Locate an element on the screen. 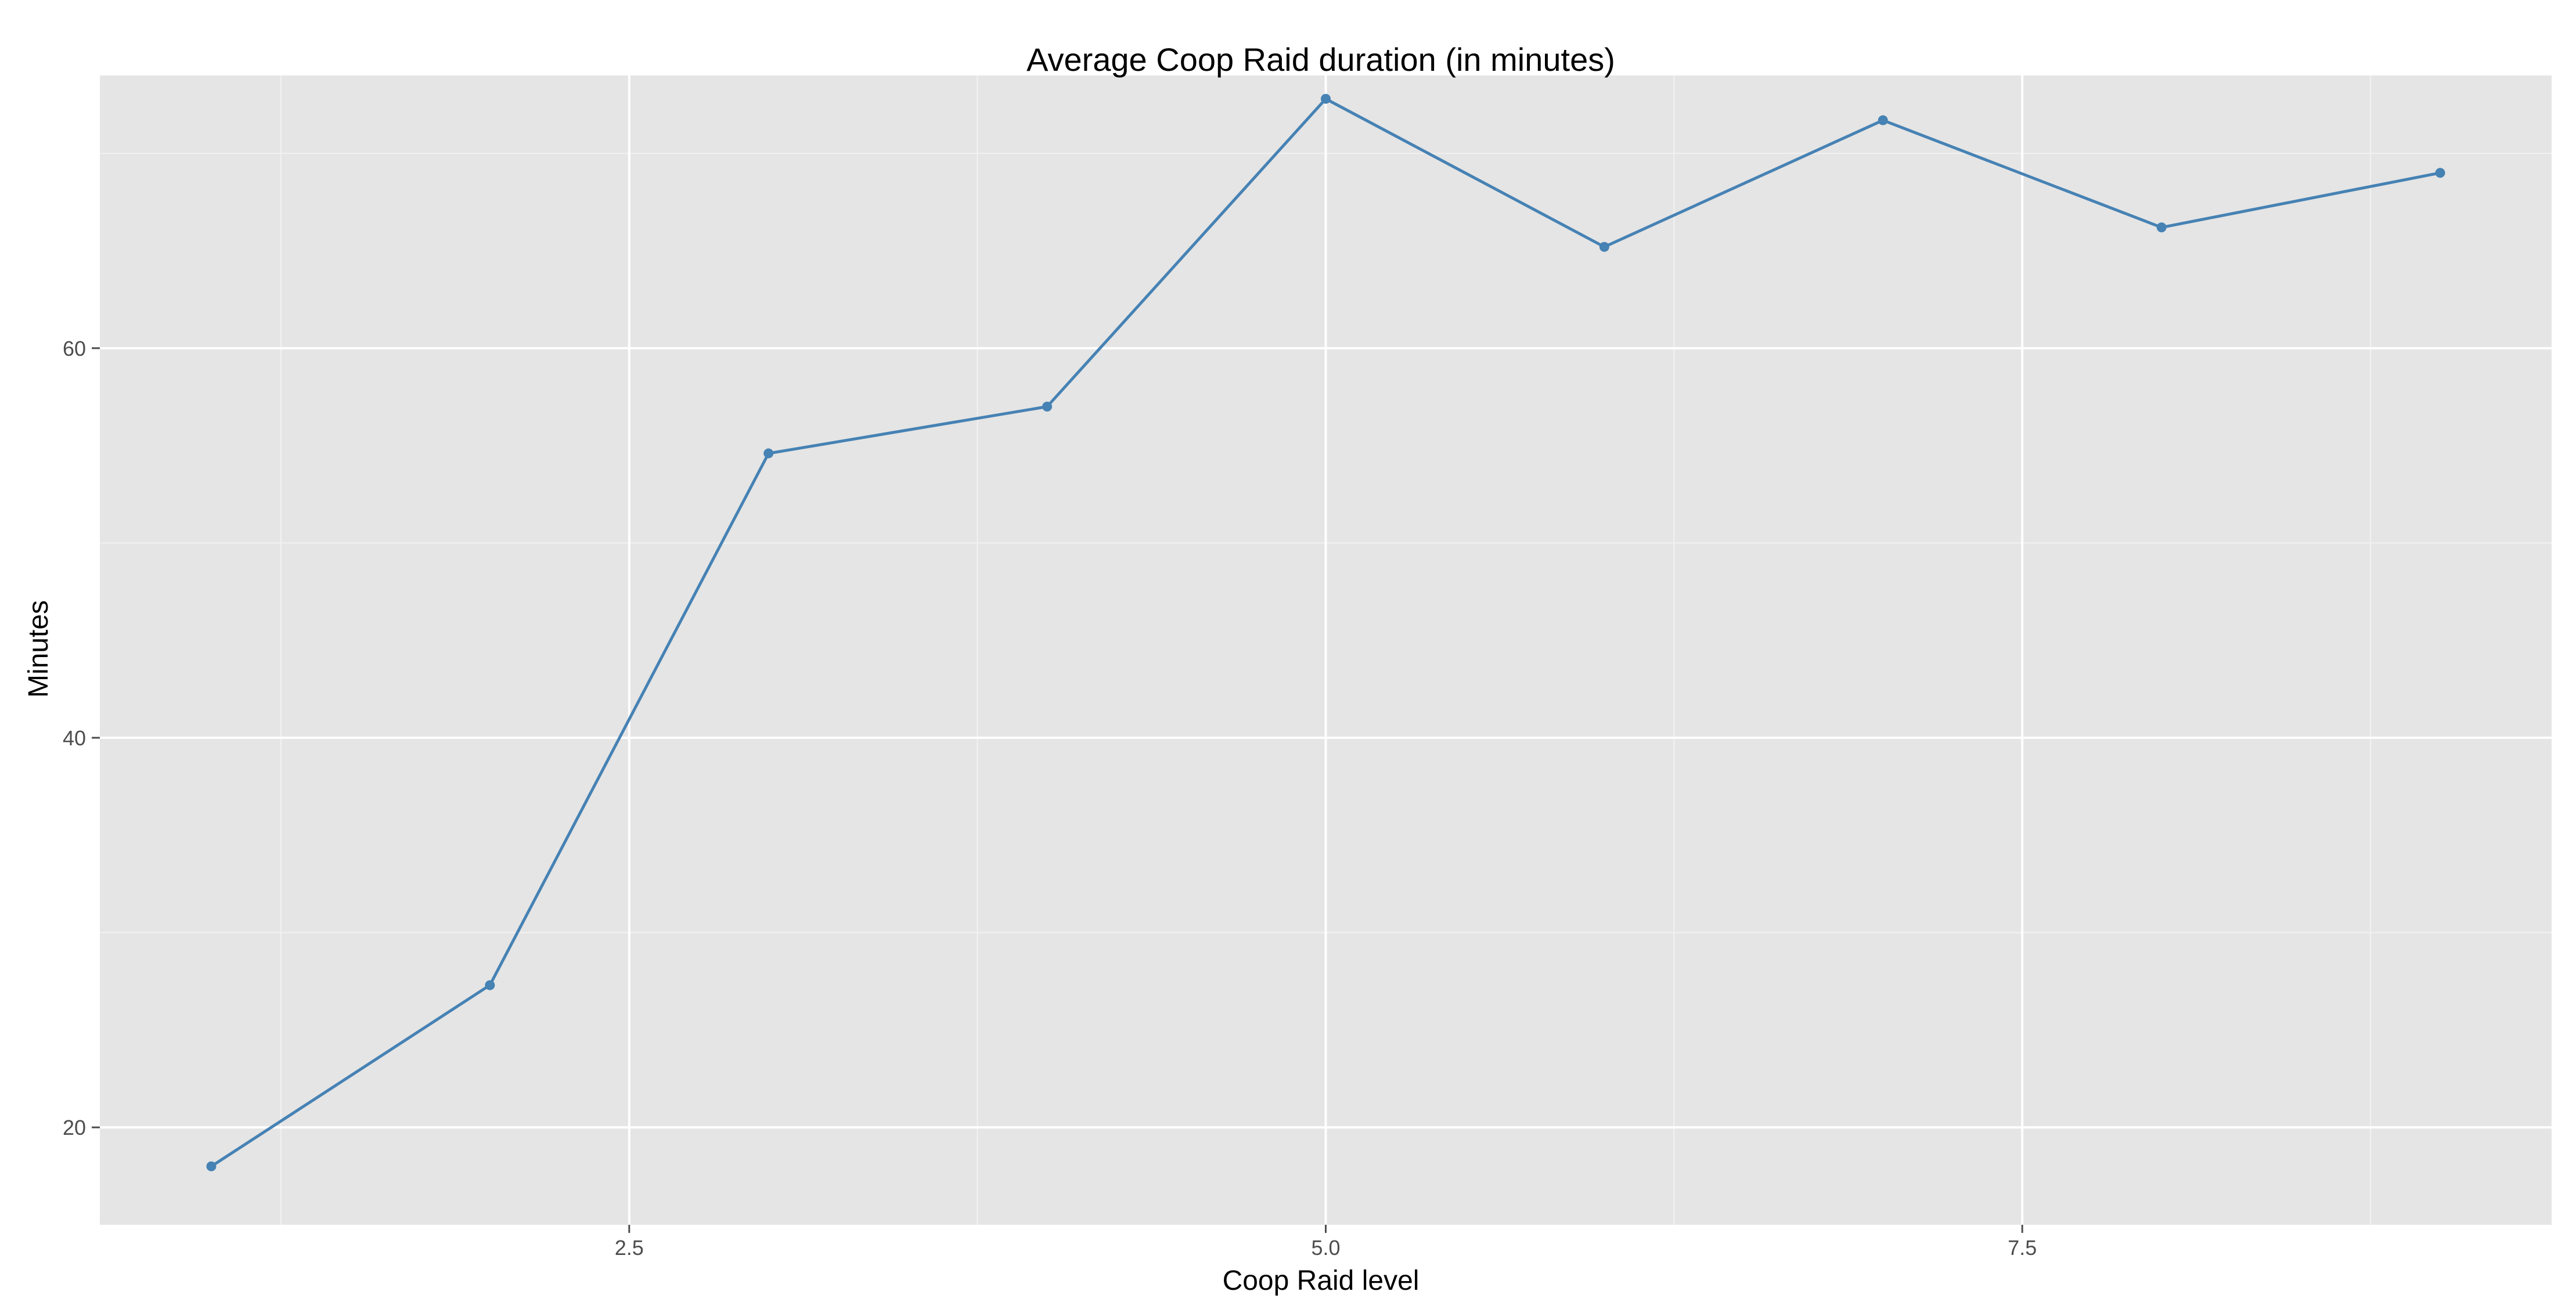 The image size is (2576, 1313). chart-title: Average Coop Raid duration (in minutes) is located at coordinates (1320, 59).